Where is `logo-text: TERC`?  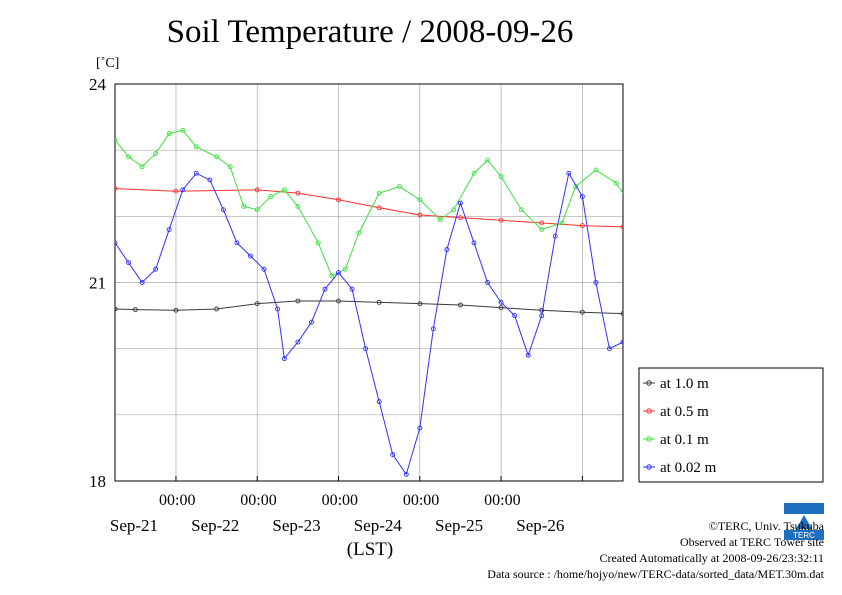
logo-text: TERC is located at coordinates (804, 535).